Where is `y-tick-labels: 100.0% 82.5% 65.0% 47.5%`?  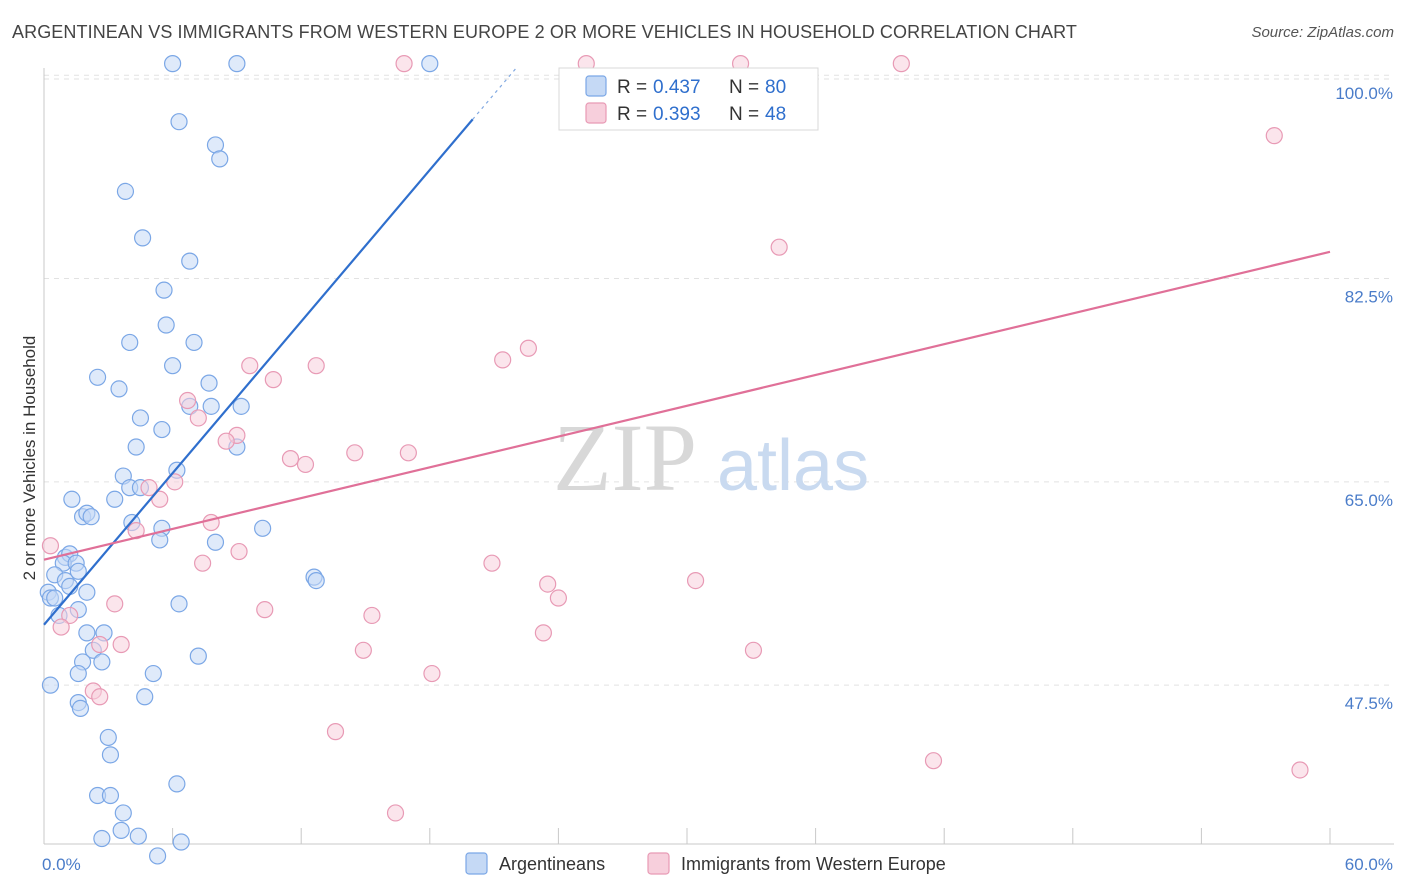
y-tick-labels: 100.0% 82.5% 65.0% 47.5% is located at coordinates (1364, 398).